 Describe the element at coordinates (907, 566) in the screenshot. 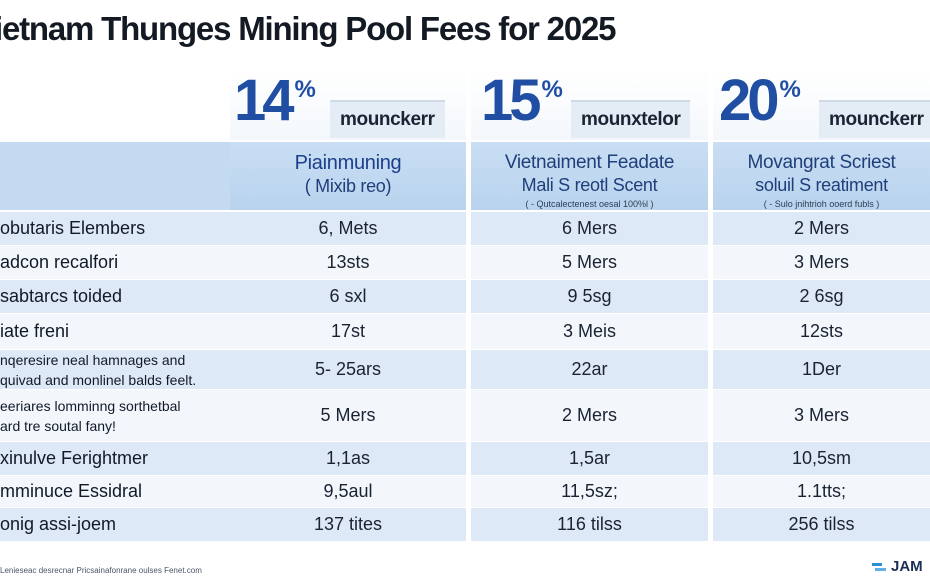

I see `logo-text: JAM` at that location.